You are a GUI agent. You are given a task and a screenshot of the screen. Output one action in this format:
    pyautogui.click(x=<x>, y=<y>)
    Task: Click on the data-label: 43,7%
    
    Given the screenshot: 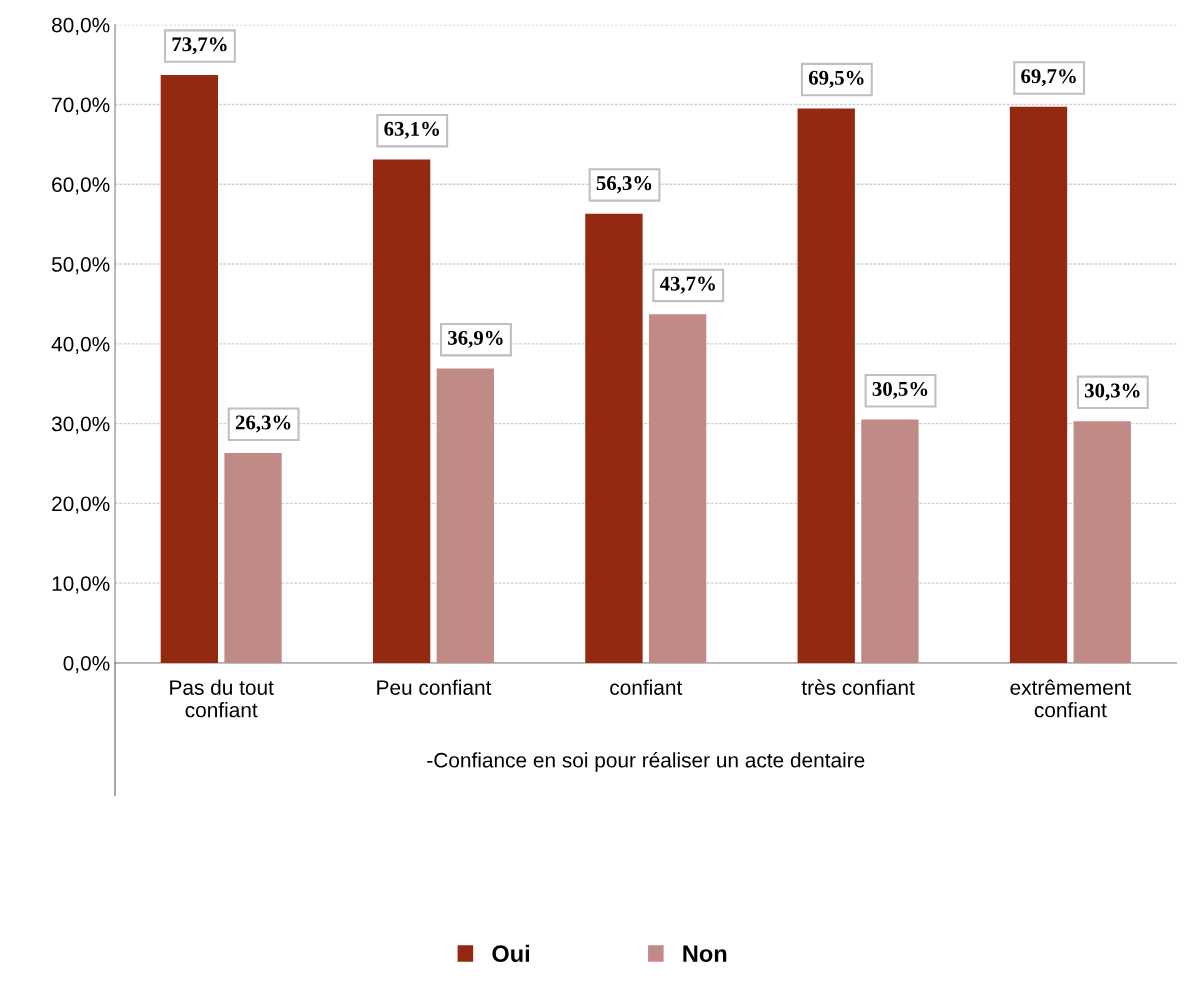 What is the action you would take?
    pyautogui.click(x=687, y=285)
    